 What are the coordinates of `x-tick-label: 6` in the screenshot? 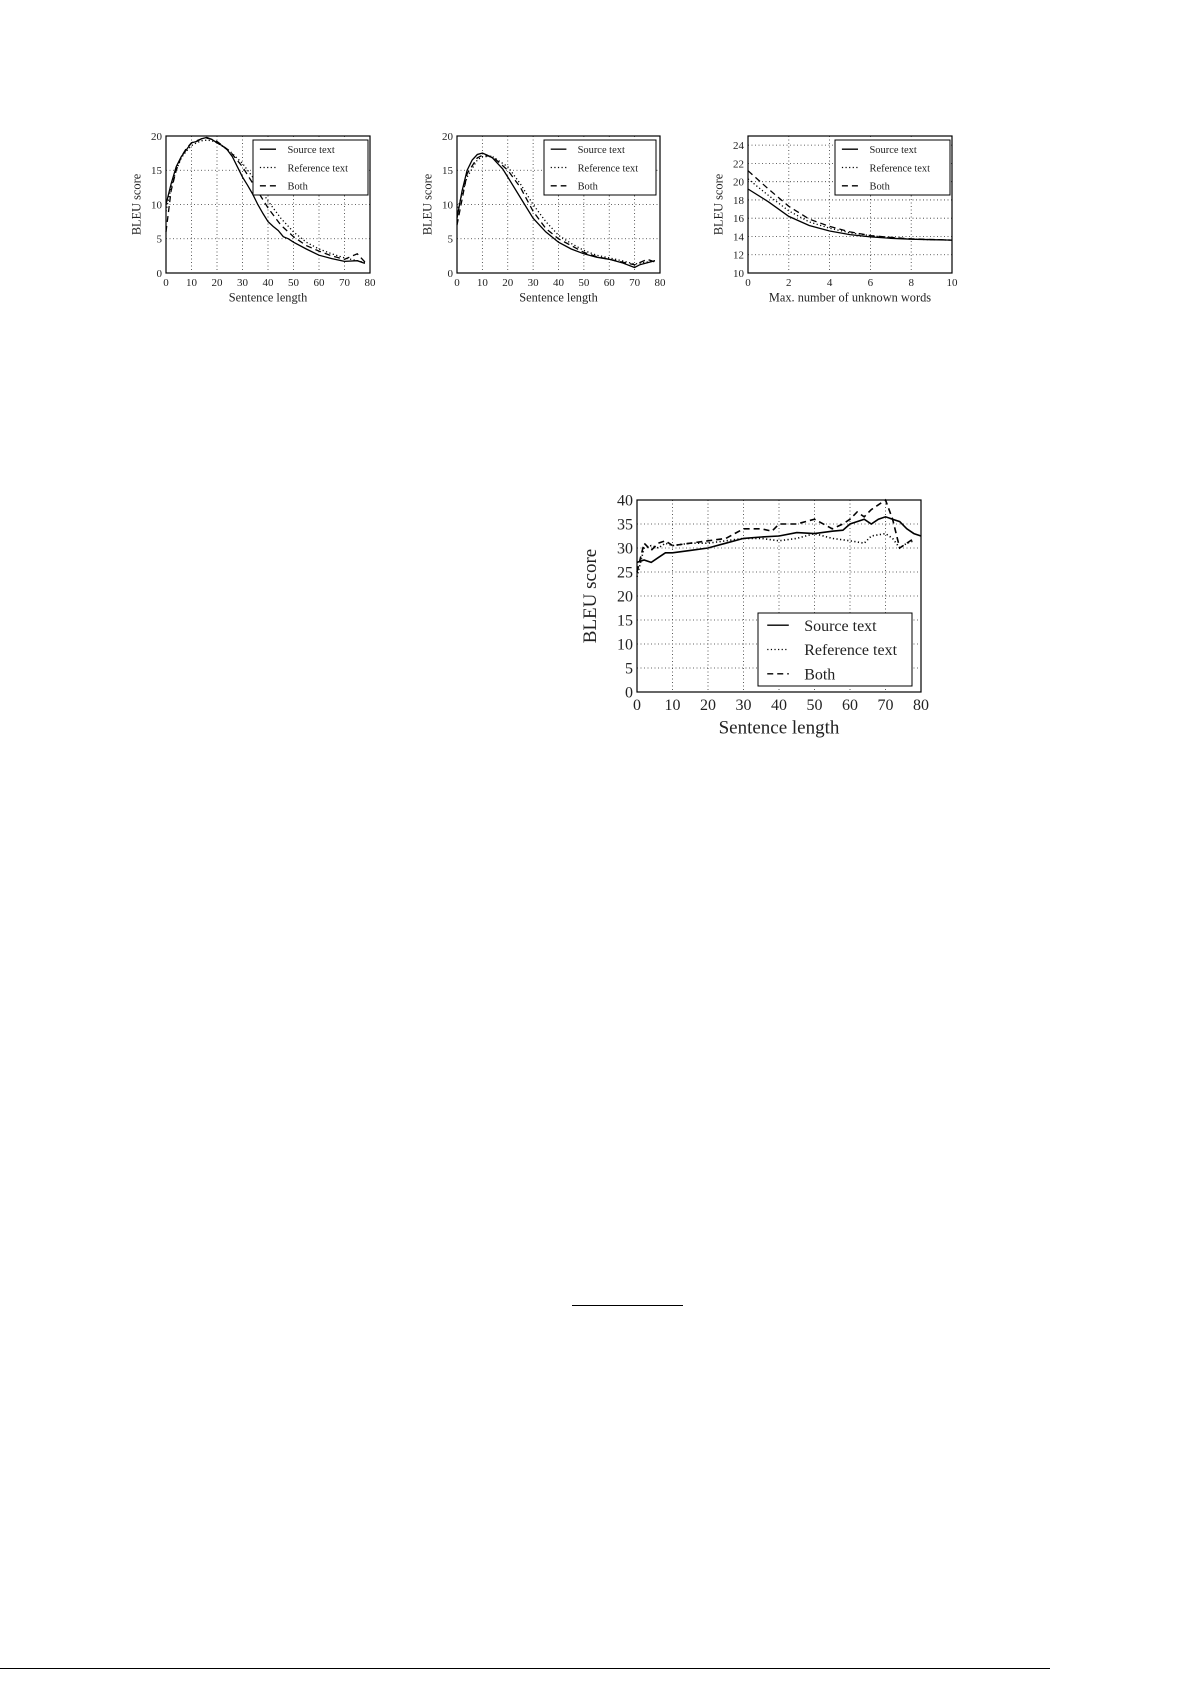 It's located at (871, 283).